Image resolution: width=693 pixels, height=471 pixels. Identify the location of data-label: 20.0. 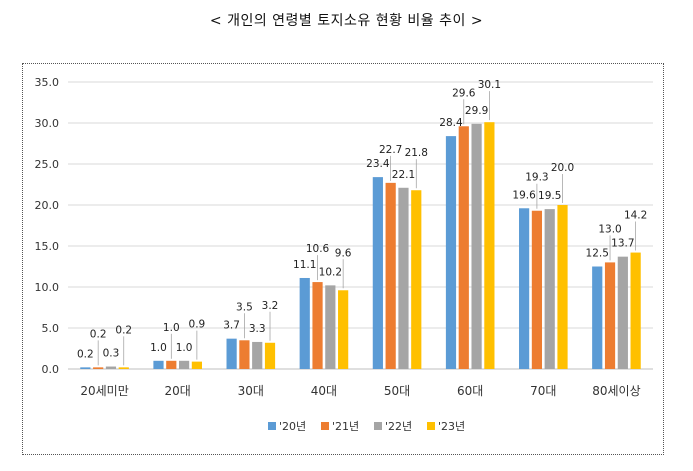
(562, 168).